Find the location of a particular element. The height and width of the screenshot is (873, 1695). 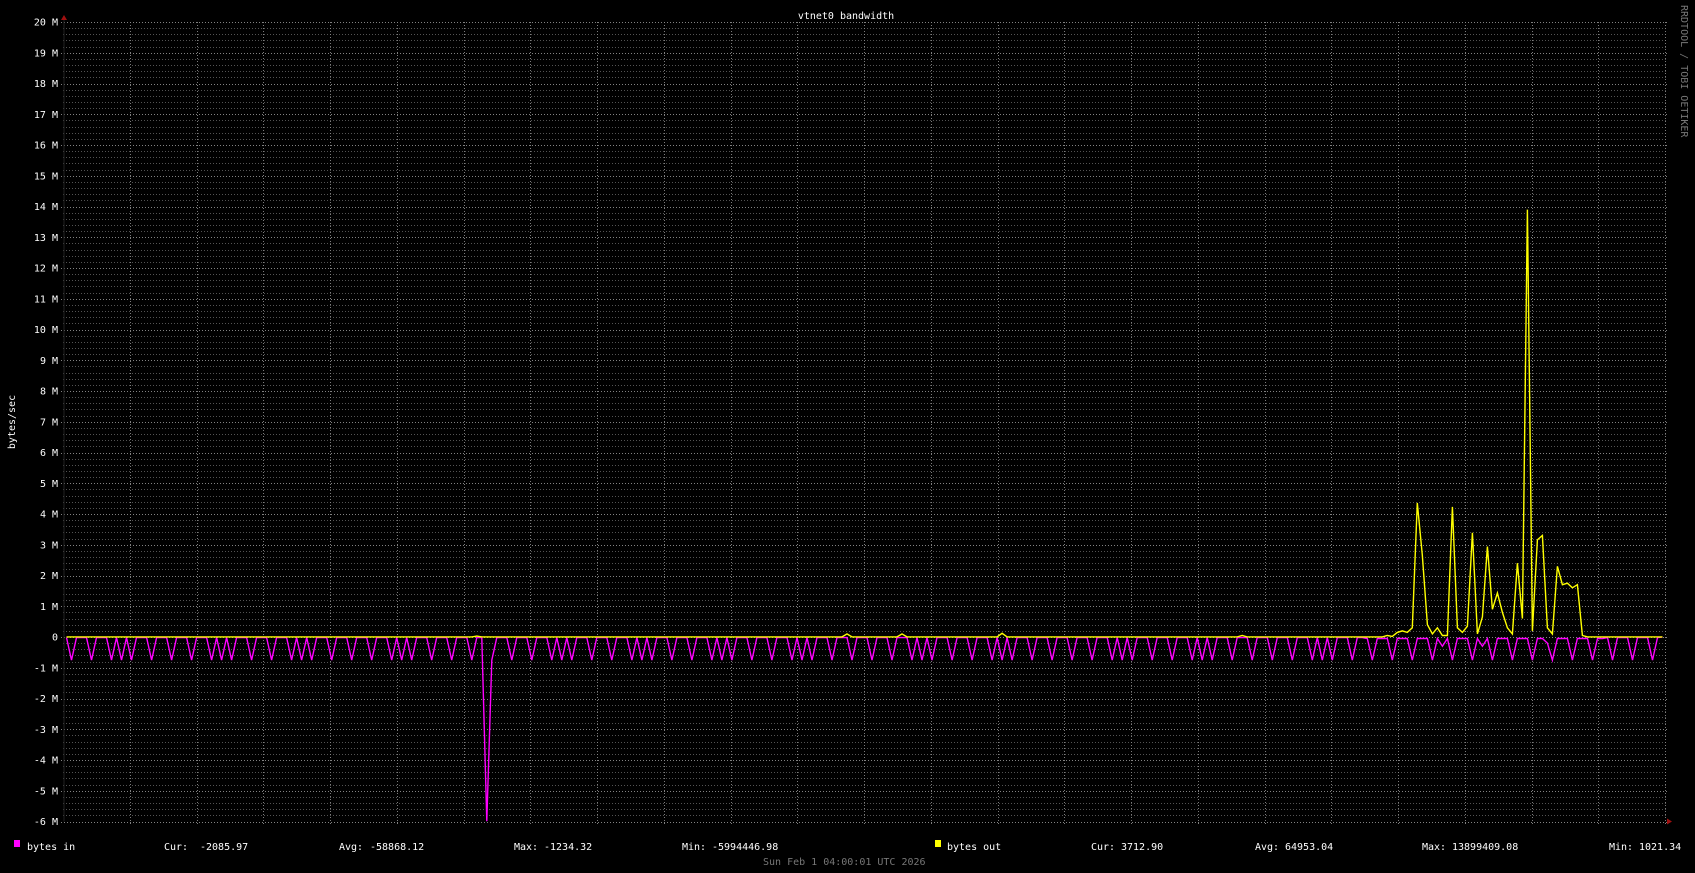

bytes-out-max-label: Max: is located at coordinates (1434, 847).